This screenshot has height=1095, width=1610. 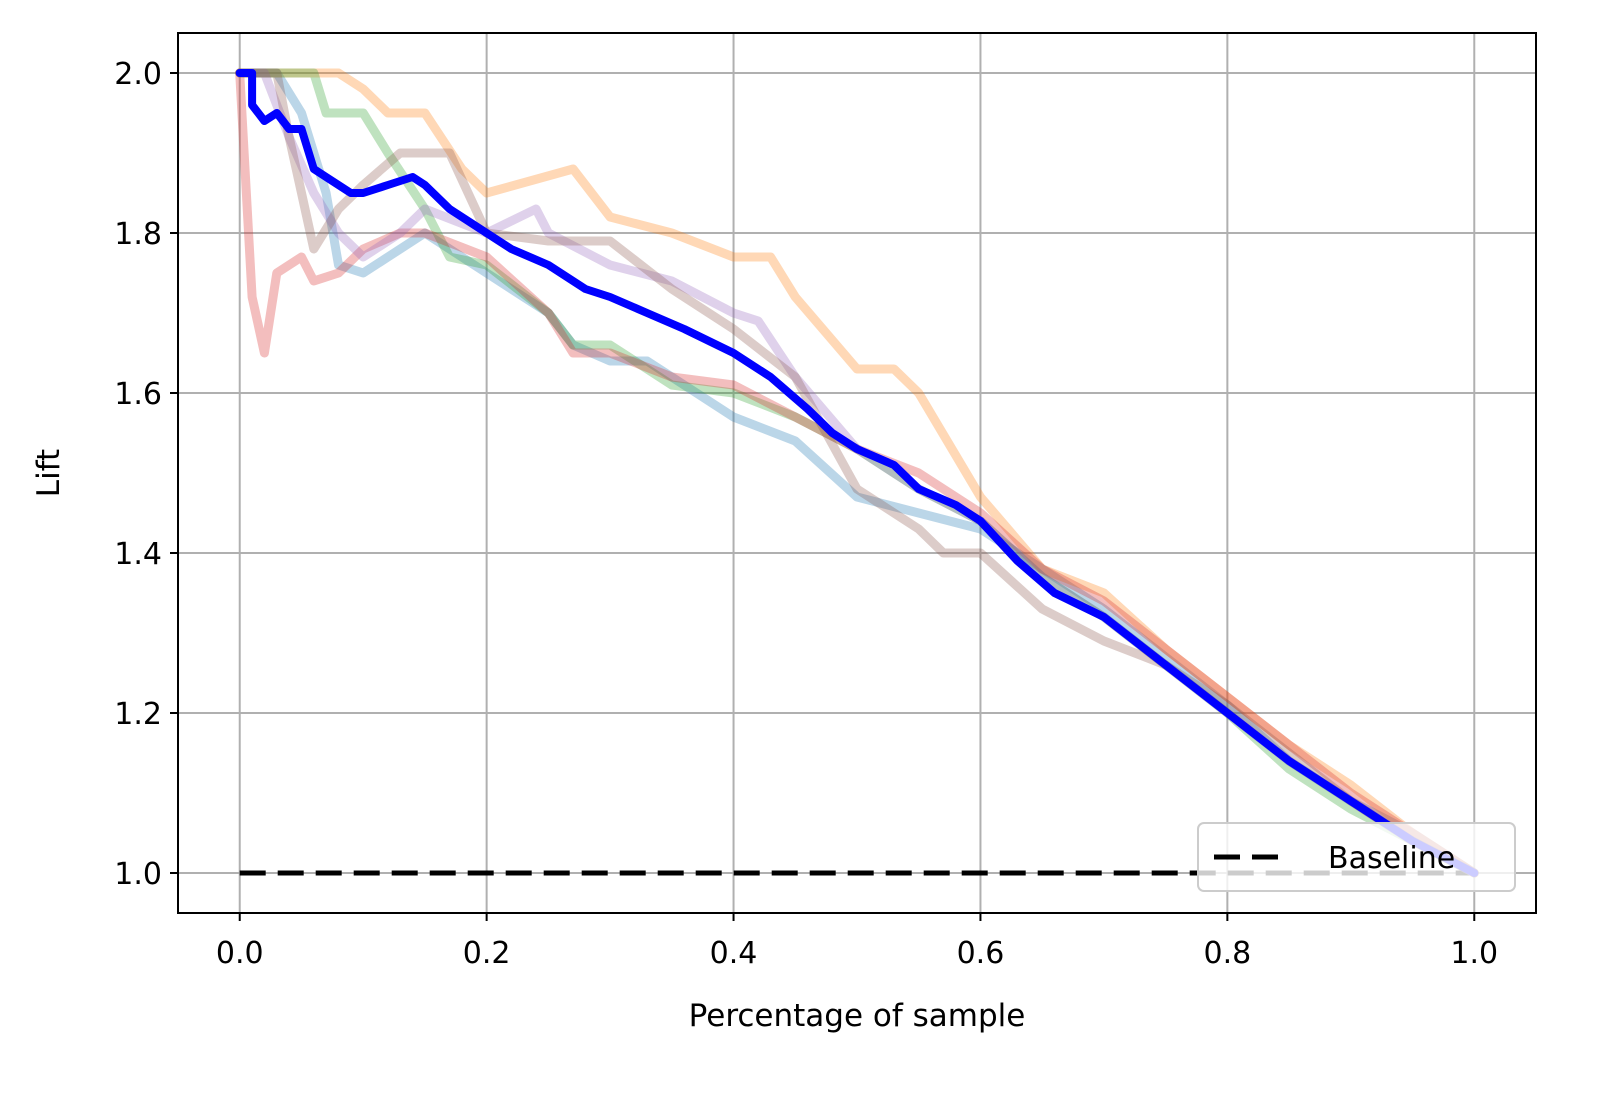 What do you see at coordinates (138, 714) in the screenshot?
I see `y-tick-label: 1.2` at bounding box center [138, 714].